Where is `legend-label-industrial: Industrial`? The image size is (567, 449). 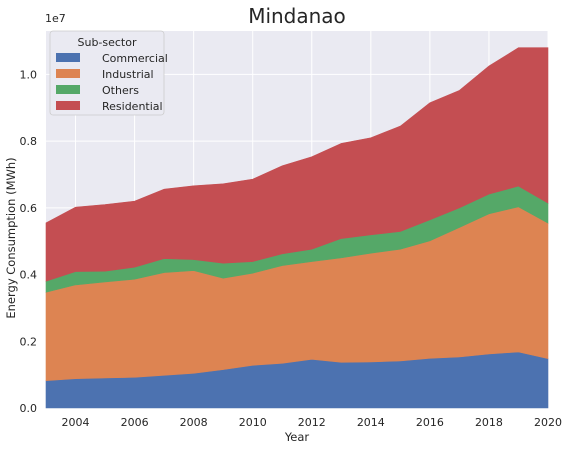 legend-label-industrial: Industrial is located at coordinates (128, 74).